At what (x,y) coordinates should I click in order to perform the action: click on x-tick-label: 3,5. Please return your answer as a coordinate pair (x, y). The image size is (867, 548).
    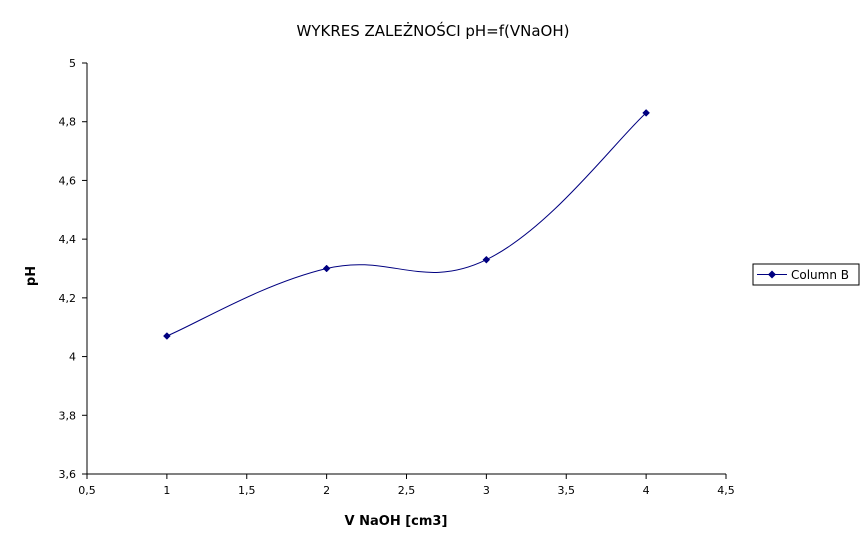
    Looking at the image, I should click on (567, 490).